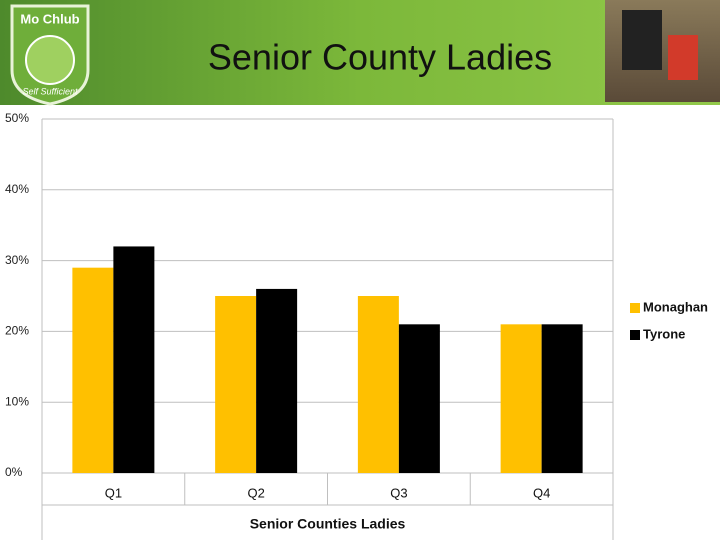 The height and width of the screenshot is (545, 720). What do you see at coordinates (255, 492) in the screenshot?
I see `x-tick-label: Q2` at bounding box center [255, 492].